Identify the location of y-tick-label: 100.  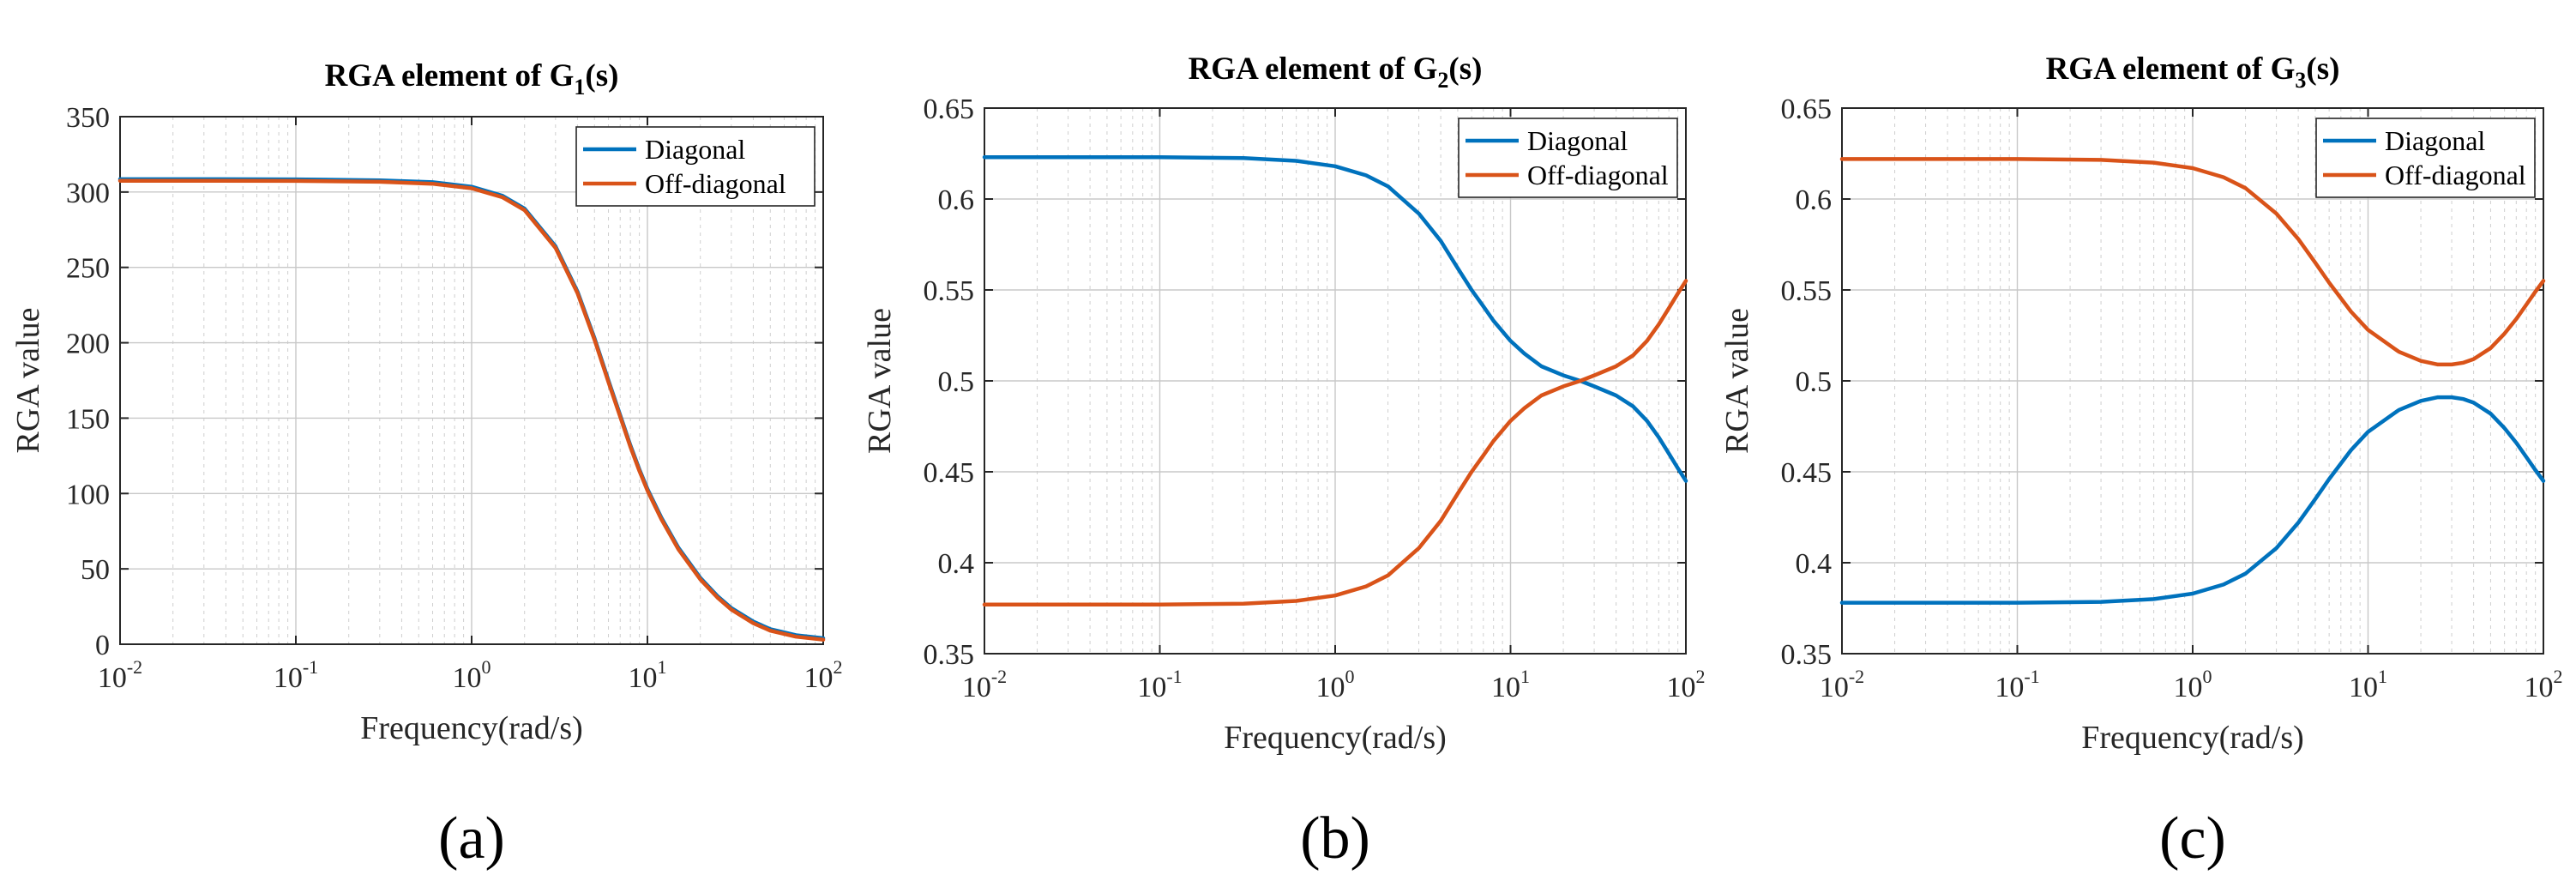
(88, 494).